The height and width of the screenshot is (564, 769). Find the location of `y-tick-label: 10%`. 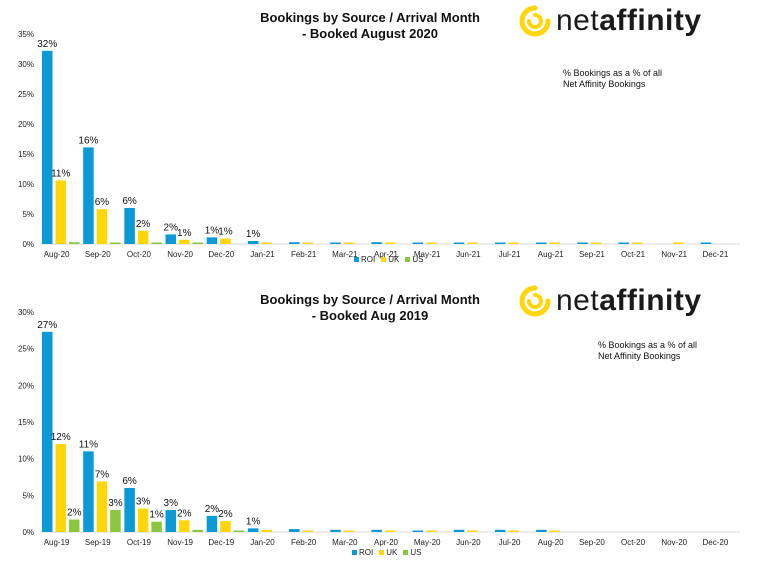

y-tick-label: 10% is located at coordinates (26, 184).